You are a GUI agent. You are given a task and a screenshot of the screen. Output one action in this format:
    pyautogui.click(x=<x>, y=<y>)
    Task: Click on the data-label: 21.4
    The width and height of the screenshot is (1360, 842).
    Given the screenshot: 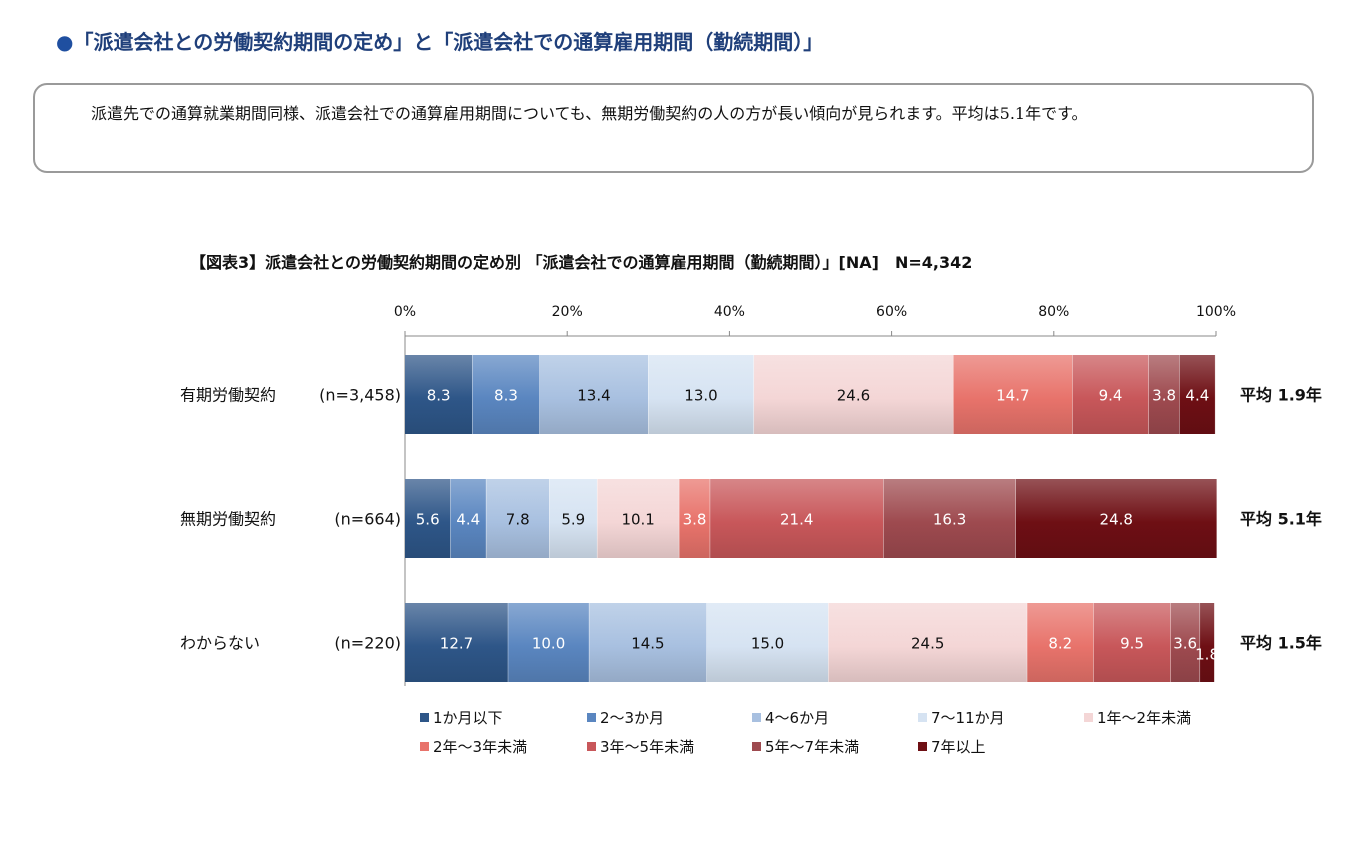 What is the action you would take?
    pyautogui.click(x=796, y=520)
    